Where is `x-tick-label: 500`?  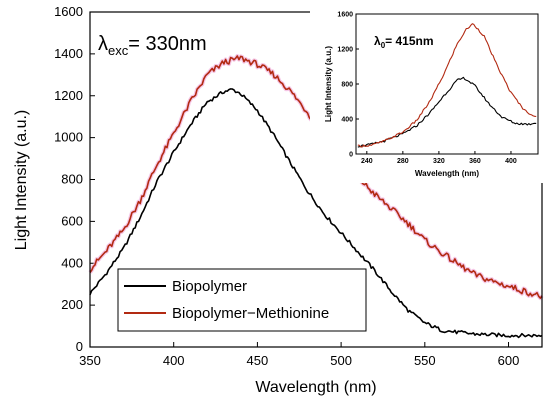
x-tick-label: 500 is located at coordinates (341, 360).